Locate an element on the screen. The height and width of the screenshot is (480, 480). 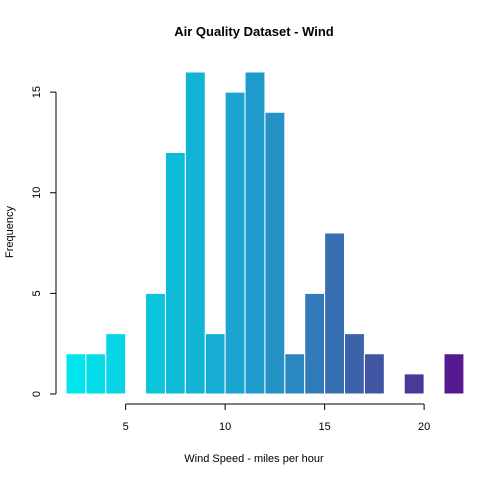
y-tick-label: 10 is located at coordinates (37, 193).